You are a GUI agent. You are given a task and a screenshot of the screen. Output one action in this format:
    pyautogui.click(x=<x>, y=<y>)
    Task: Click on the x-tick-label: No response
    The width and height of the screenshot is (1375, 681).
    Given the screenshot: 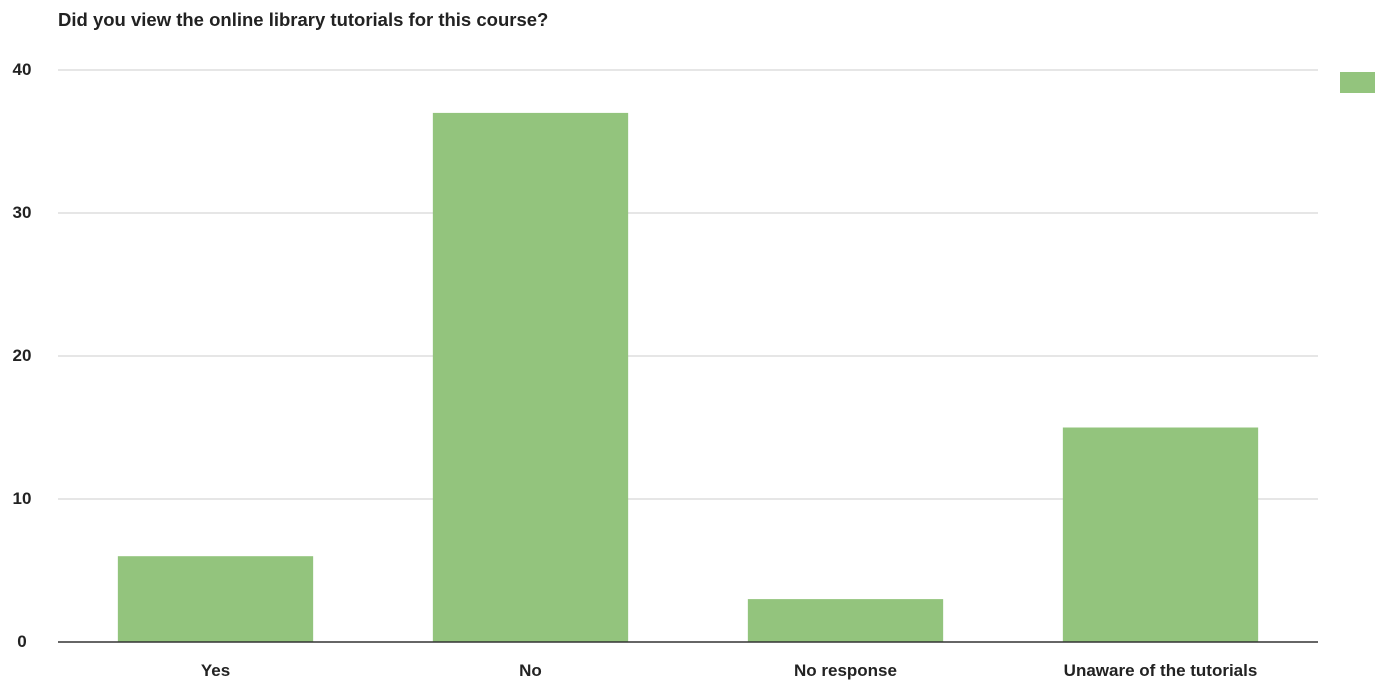 What is the action you would take?
    pyautogui.click(x=845, y=670)
    